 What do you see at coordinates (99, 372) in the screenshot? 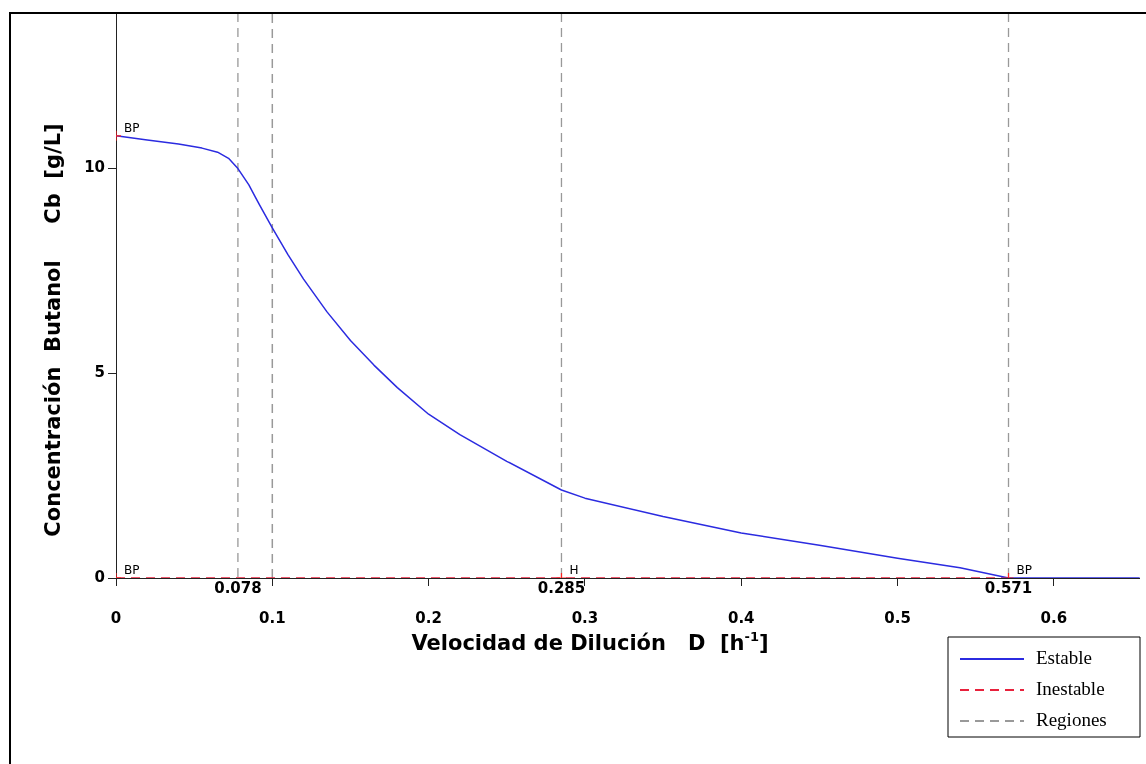
I see `y-tick-label: 5` at bounding box center [99, 372].